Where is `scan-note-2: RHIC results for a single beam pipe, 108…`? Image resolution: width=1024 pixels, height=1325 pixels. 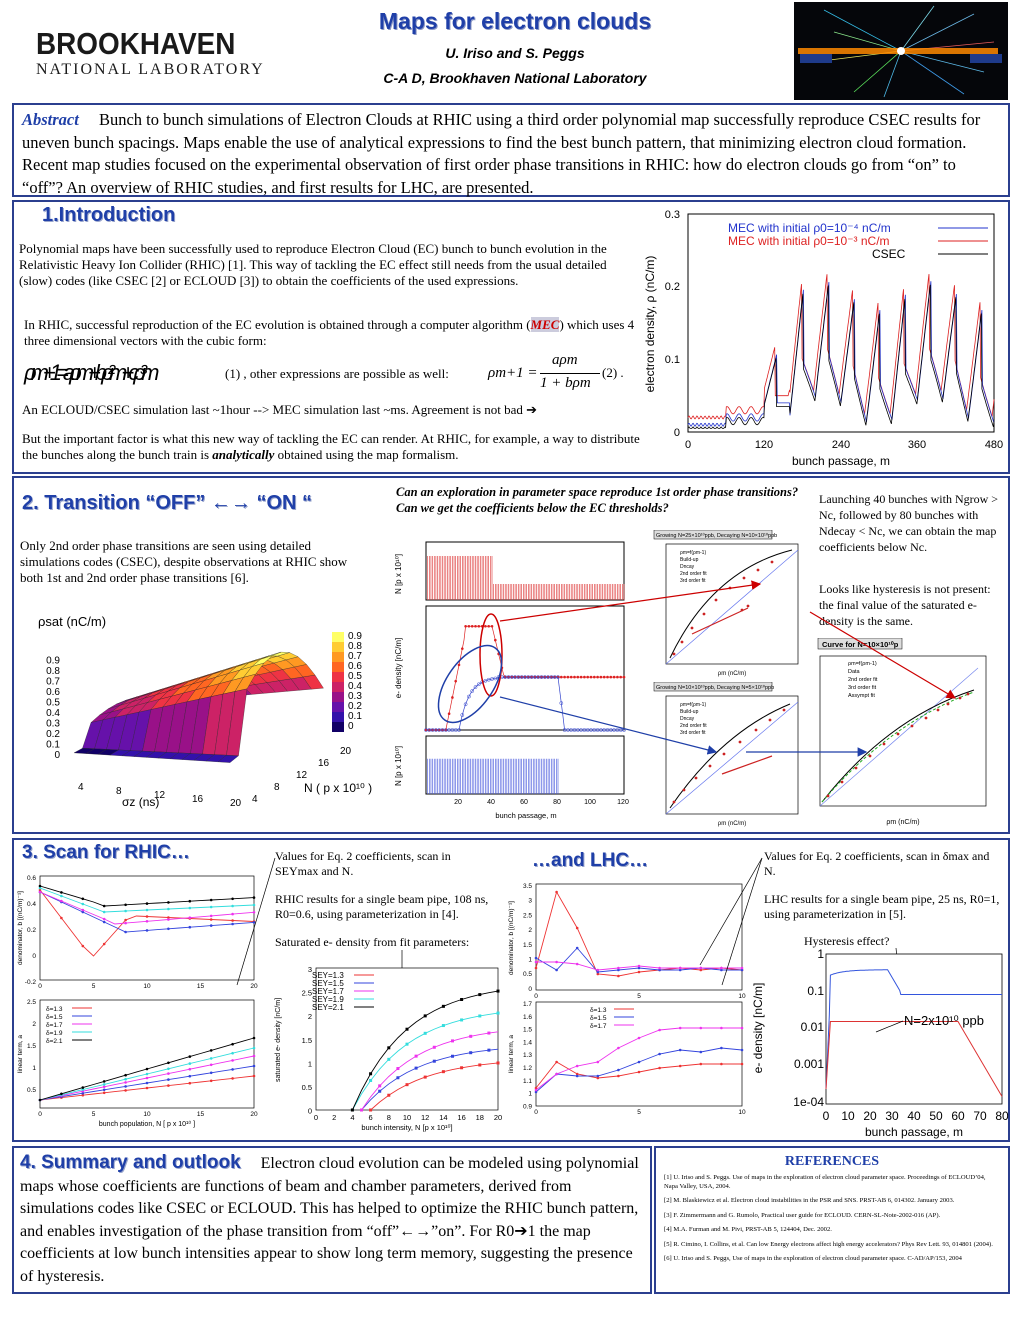 scan-note-2: RHIC results for a single beam pipe, 108… is located at coordinates (382, 906).